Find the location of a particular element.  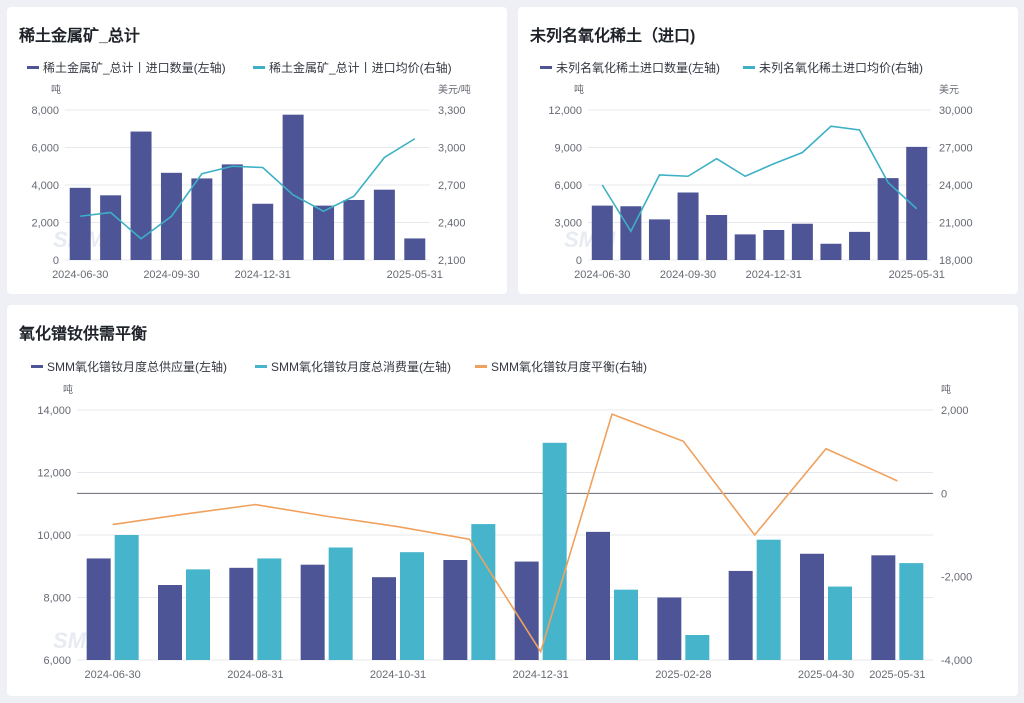

y-right-tick-label: 0 is located at coordinates (944, 494).